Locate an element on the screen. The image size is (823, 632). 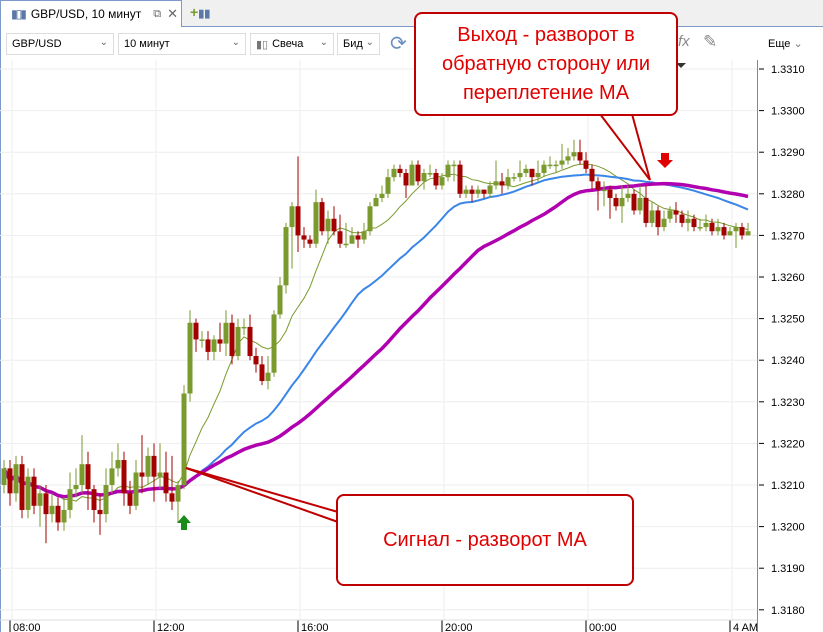
price-type-value: Бид is located at coordinates (353, 44).